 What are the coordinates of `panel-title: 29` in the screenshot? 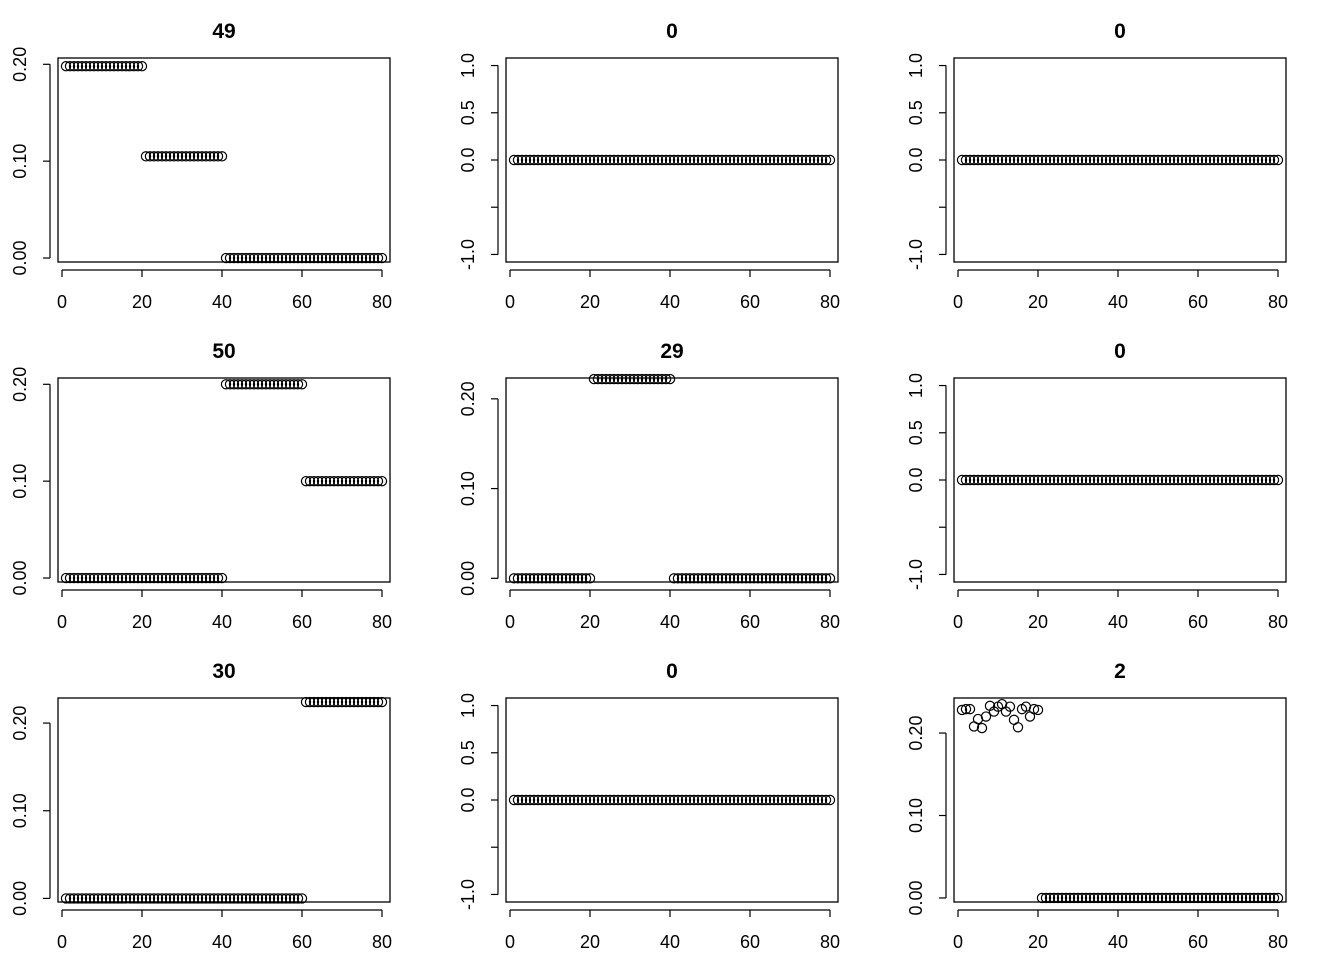 It's located at (671, 351).